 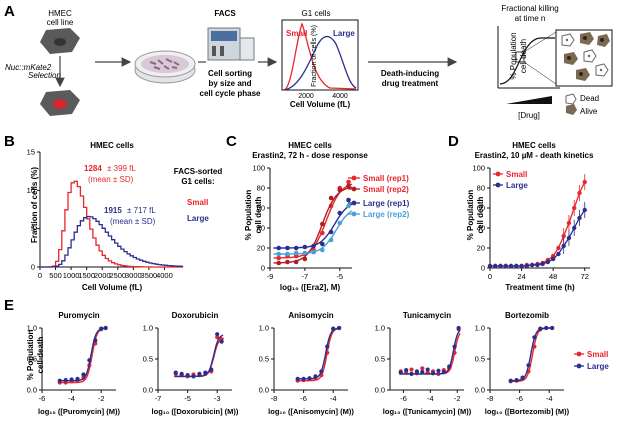 I want to click on alive-cell-icons, so click(x=587, y=56).